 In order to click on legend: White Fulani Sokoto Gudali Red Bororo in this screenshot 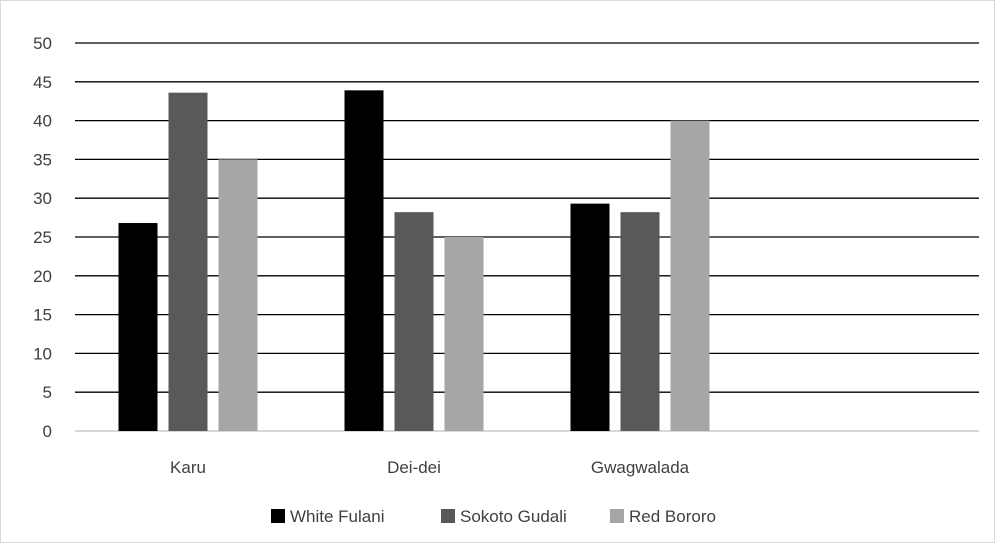, I will do `click(493, 516)`.